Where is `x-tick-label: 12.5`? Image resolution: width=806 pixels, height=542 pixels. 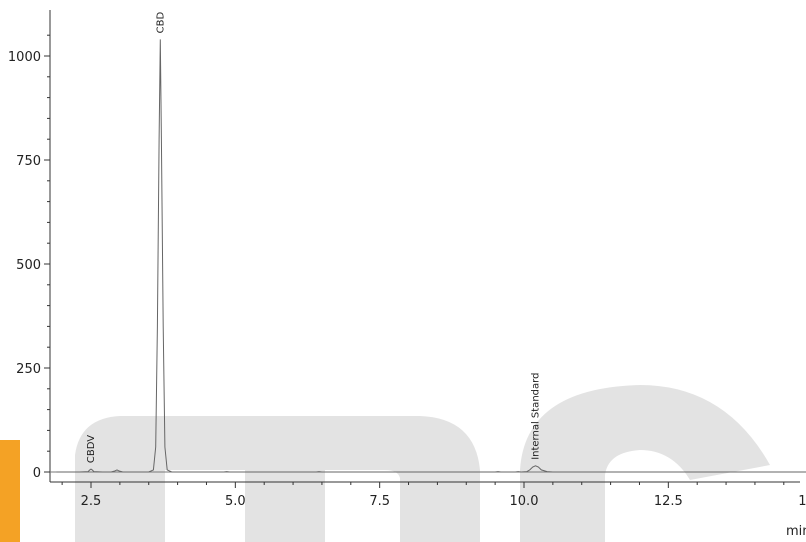 x-tick-label: 12.5 is located at coordinates (668, 501).